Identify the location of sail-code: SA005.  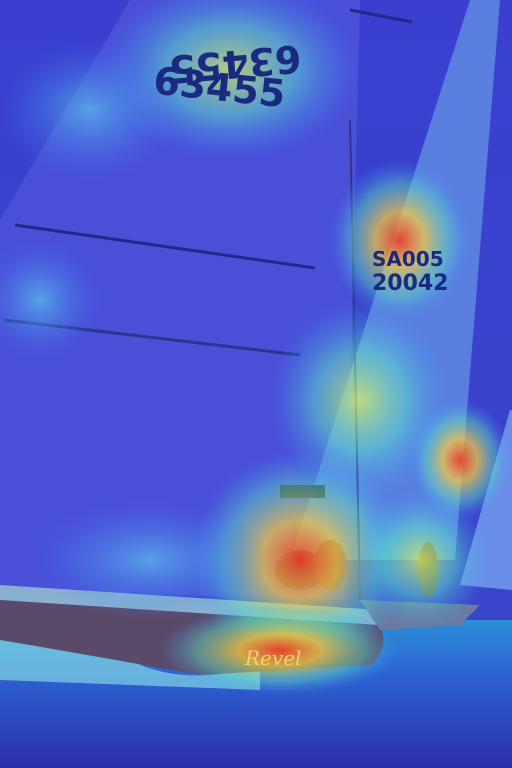
(408, 259).